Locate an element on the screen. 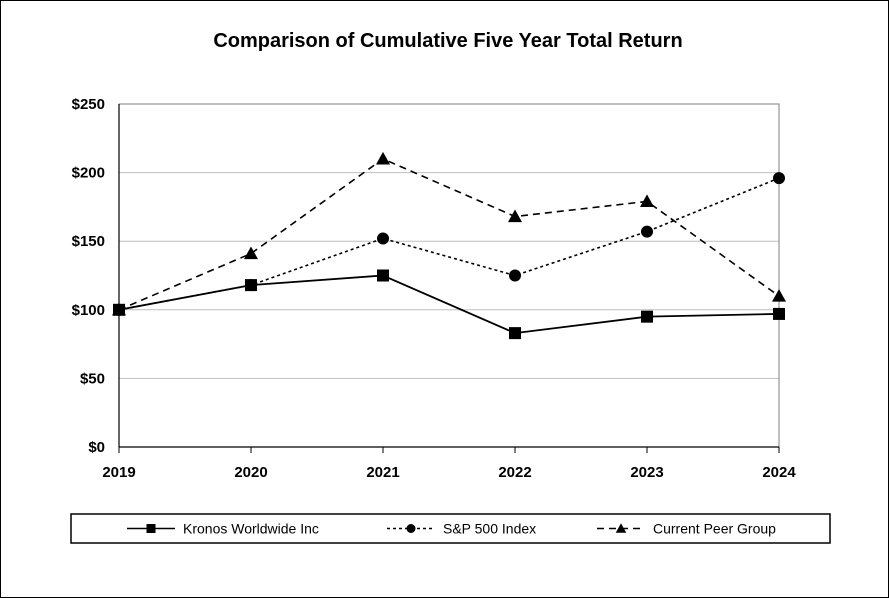 The width and height of the screenshot is (889, 598). y-tick-label: $150 is located at coordinates (88, 241).